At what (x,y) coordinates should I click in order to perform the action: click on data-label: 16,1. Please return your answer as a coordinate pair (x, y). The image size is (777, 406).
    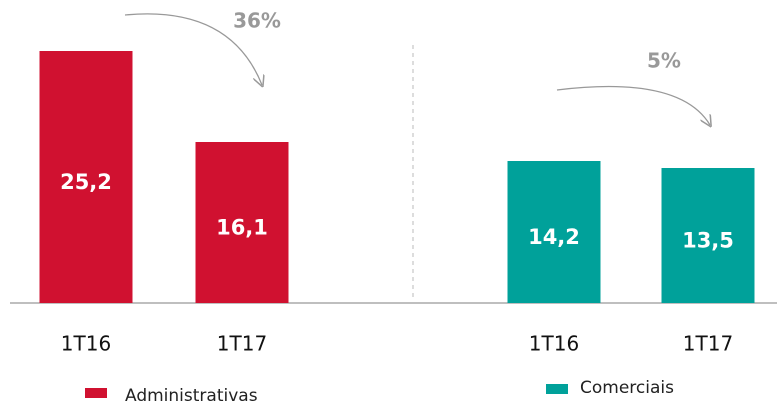
    Looking at the image, I should click on (242, 228).